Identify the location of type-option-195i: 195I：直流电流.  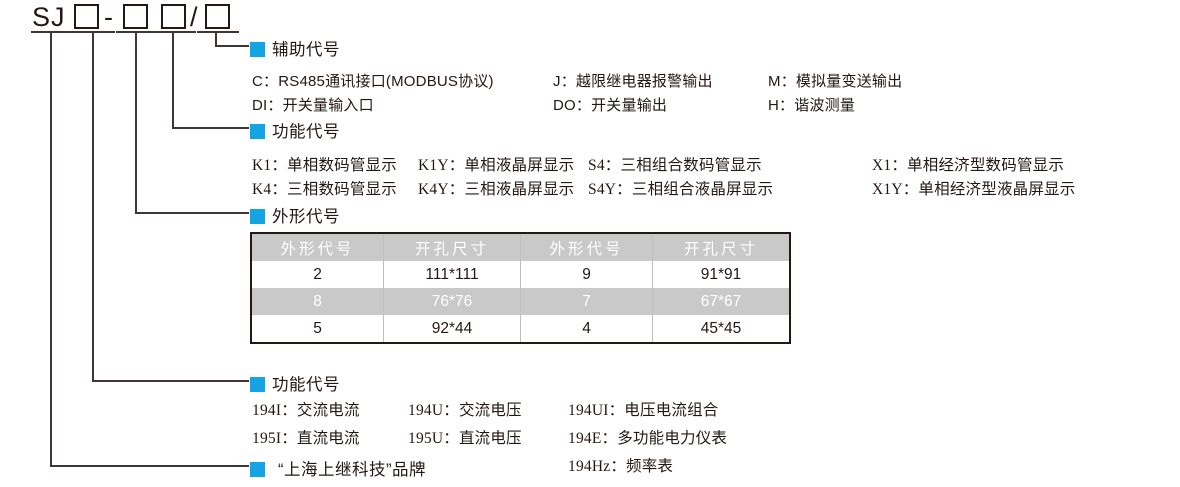
(306, 438).